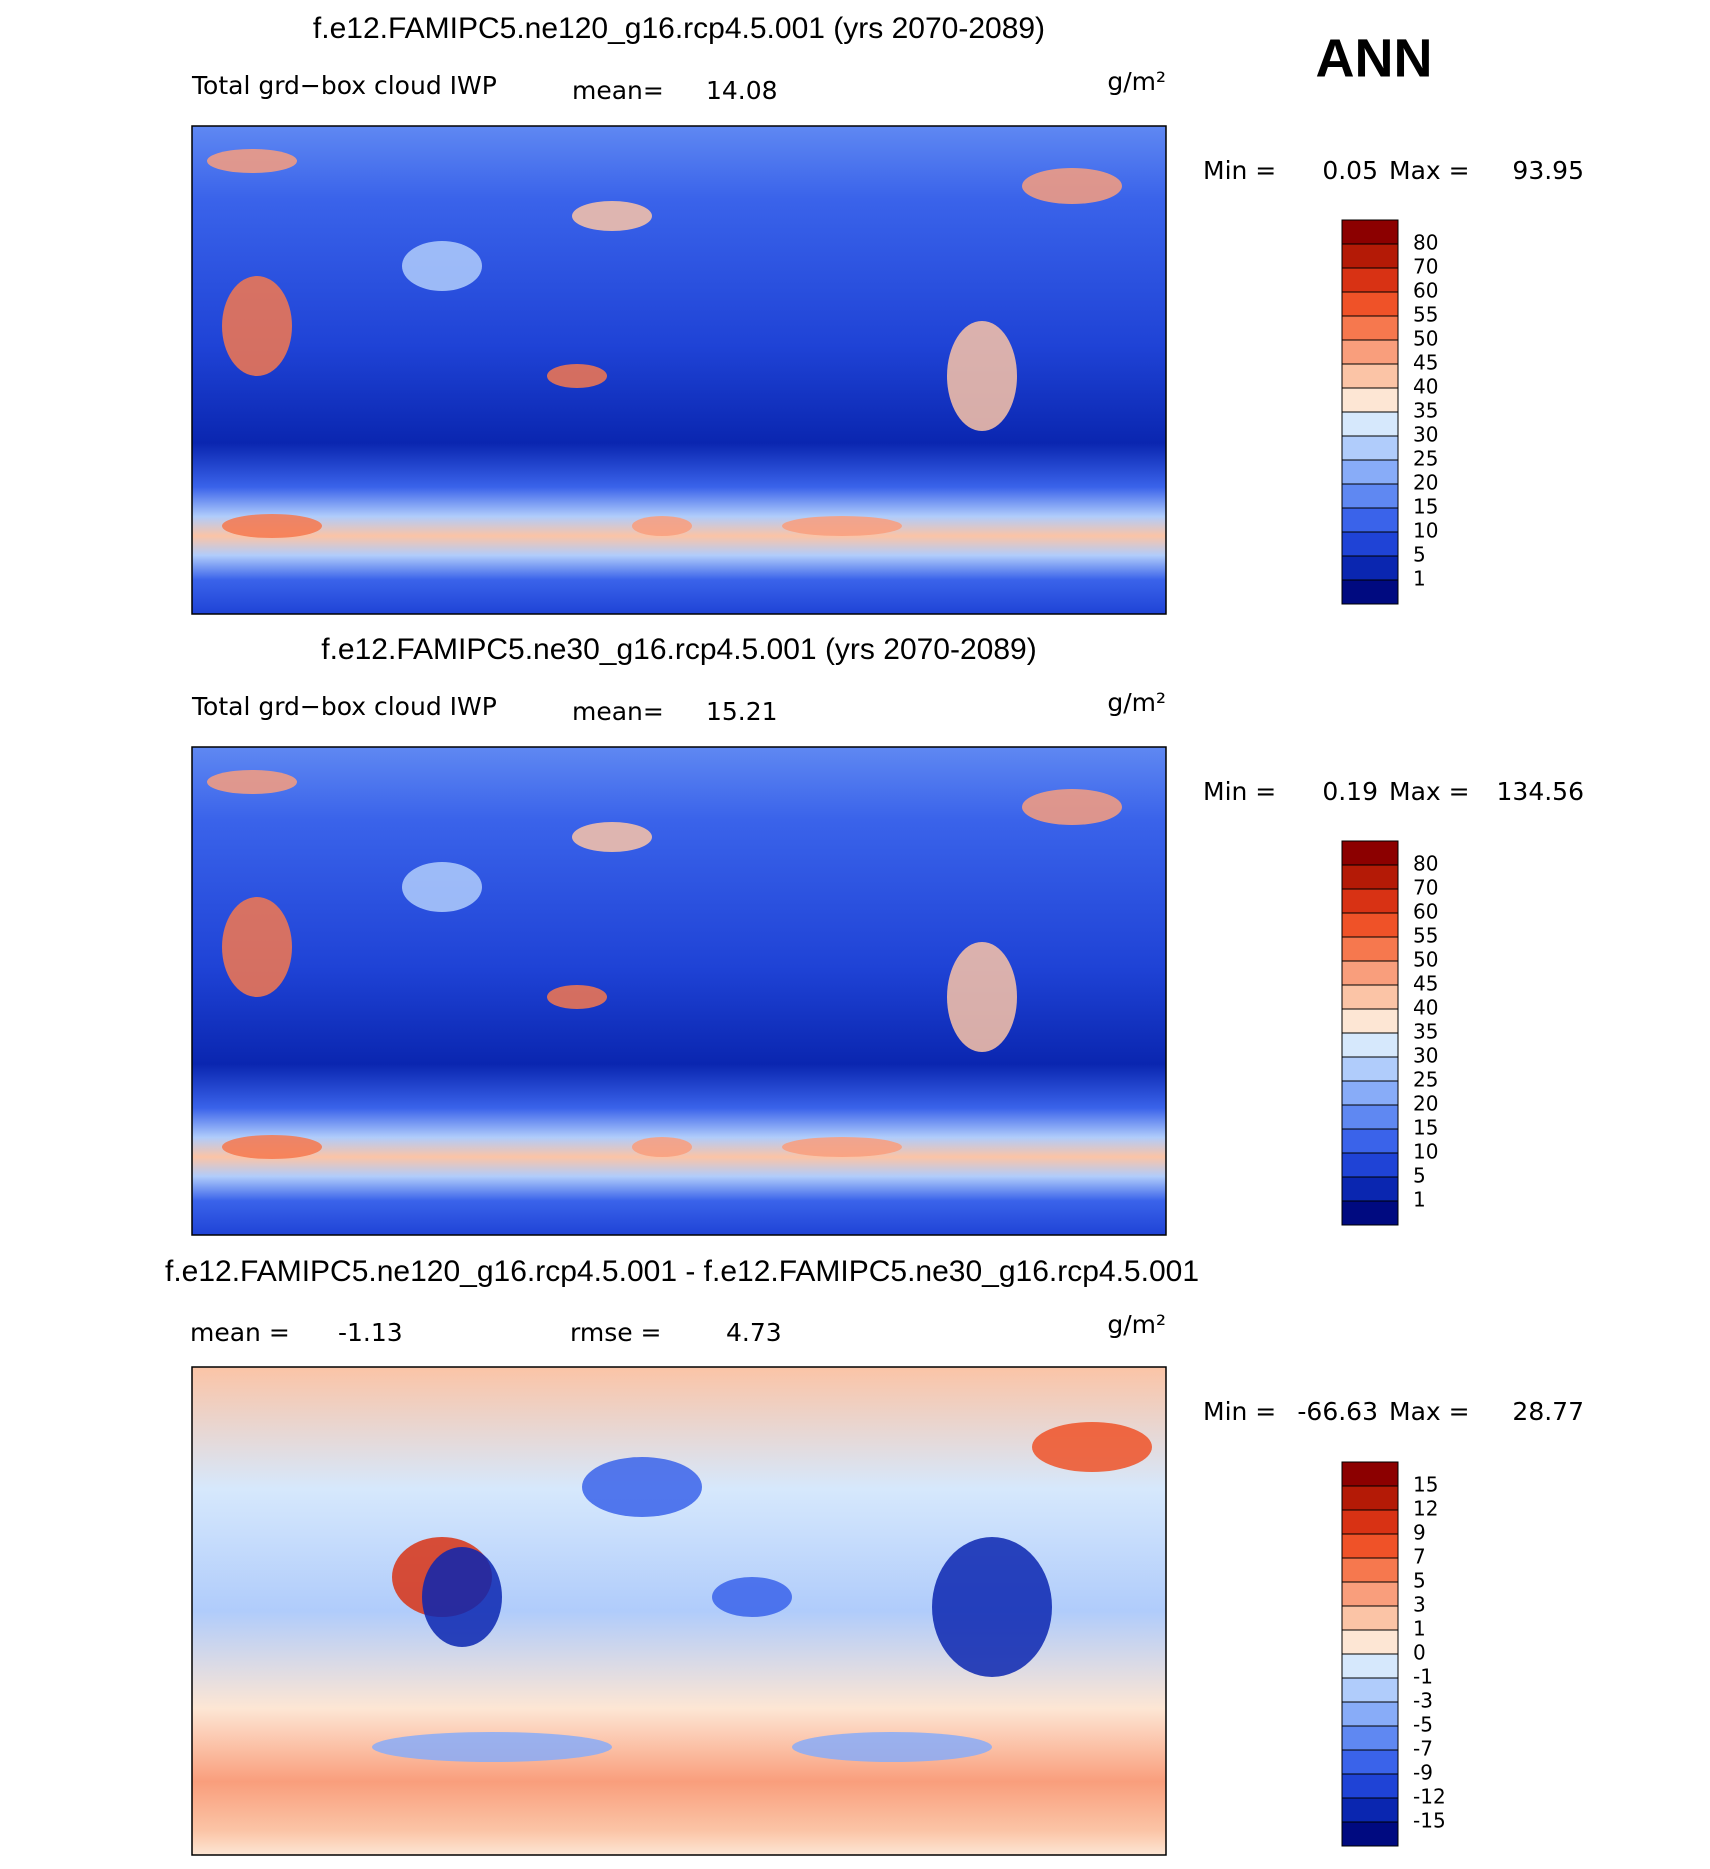 The image size is (1710, 1869). Describe the element at coordinates (1540, 791) in the screenshot. I see `max-value: 134.56` at that location.